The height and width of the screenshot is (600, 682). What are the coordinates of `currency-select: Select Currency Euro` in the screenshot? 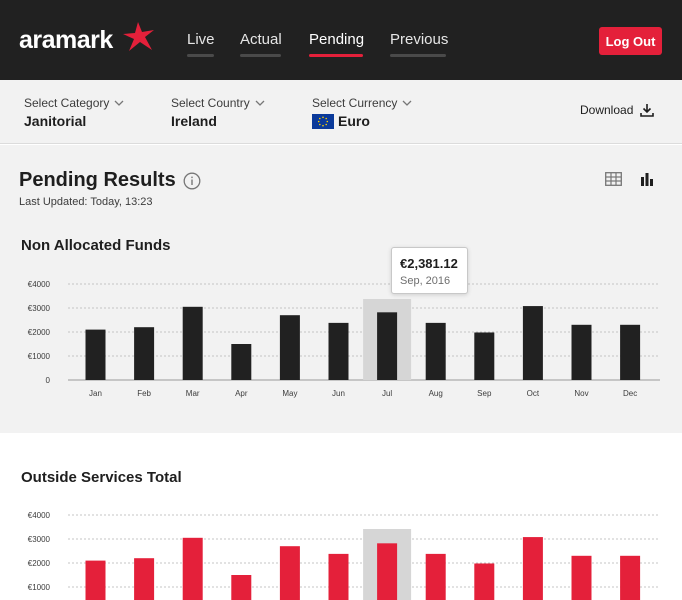 It's located at (362, 112).